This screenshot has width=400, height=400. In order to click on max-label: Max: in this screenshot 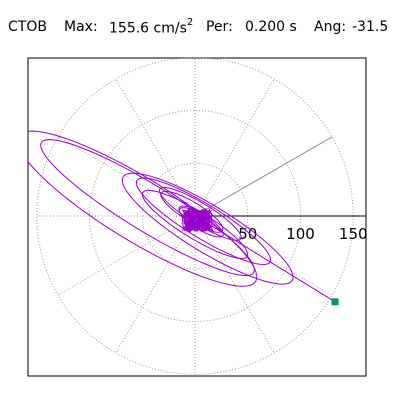, I will do `click(81, 27)`.